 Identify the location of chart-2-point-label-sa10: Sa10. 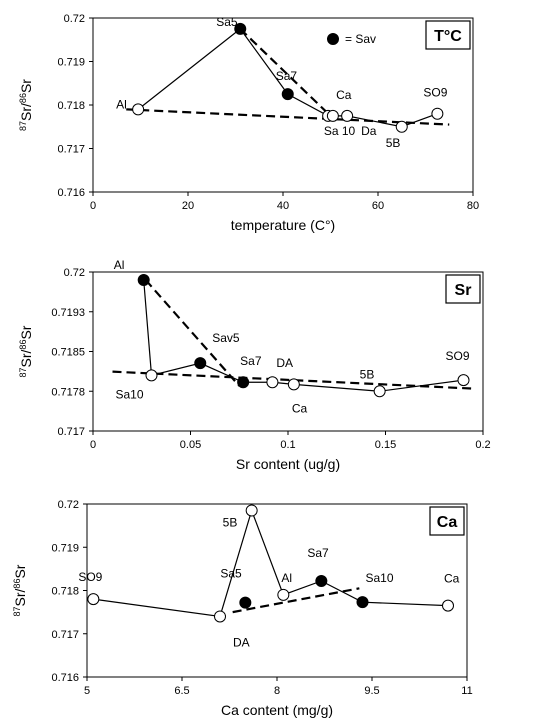
(130, 394).